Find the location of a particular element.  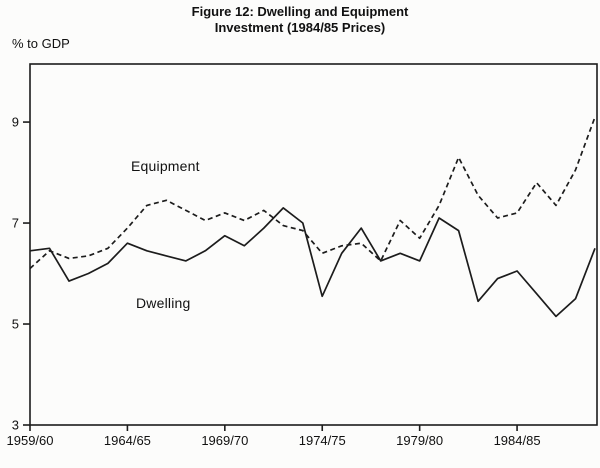

chart-title-line1: Figure 12: Dwelling and Equipment is located at coordinates (300, 11).